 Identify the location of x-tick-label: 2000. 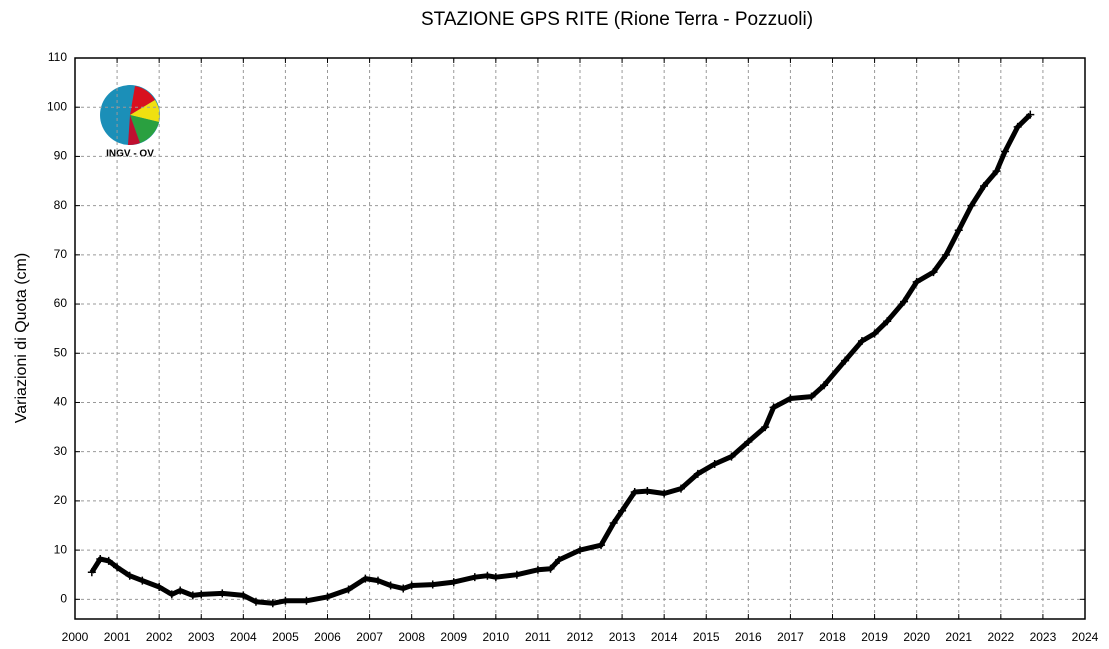
(75, 637).